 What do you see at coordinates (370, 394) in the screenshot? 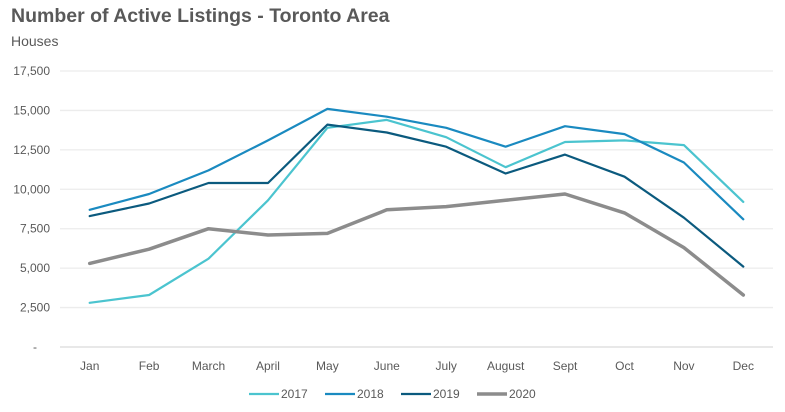
I see `legend-label-2018: 2018` at bounding box center [370, 394].